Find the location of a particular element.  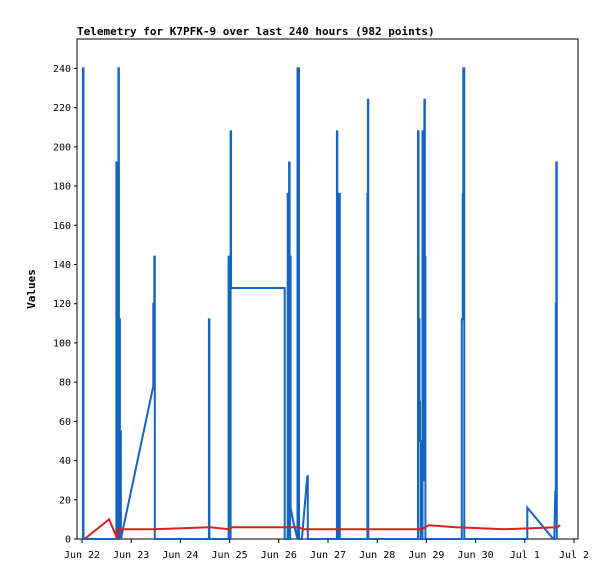

y-tick-label: 80 is located at coordinates (65, 383).